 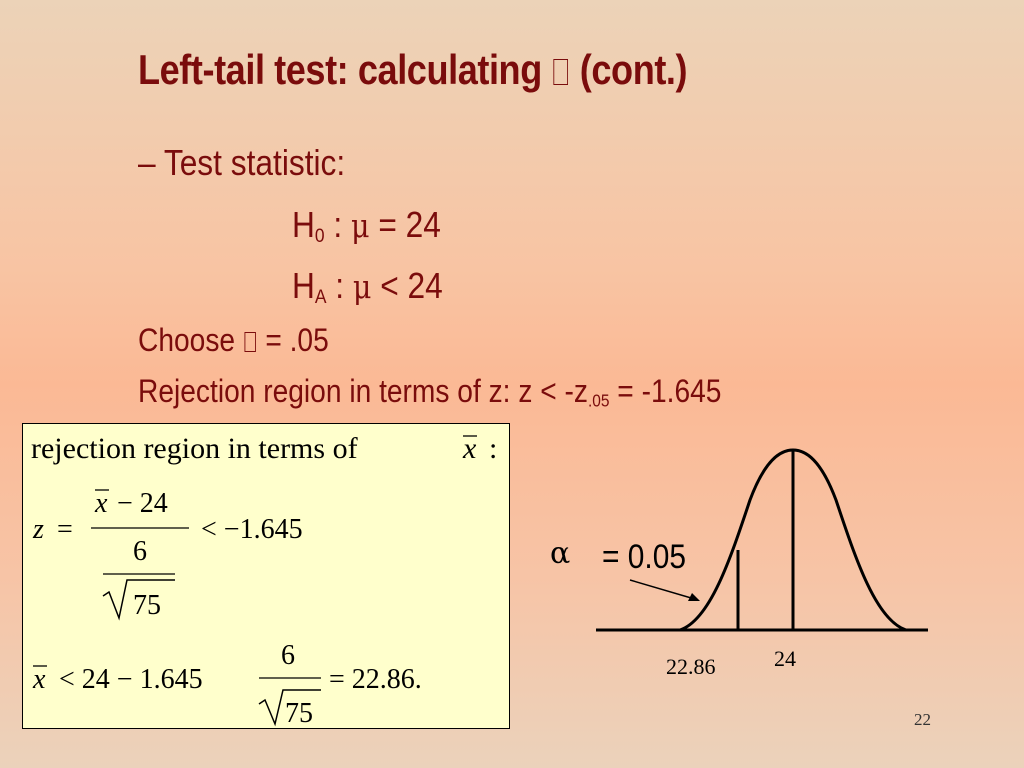 I want to click on line3-frac-top: 6, so click(x=288, y=655).